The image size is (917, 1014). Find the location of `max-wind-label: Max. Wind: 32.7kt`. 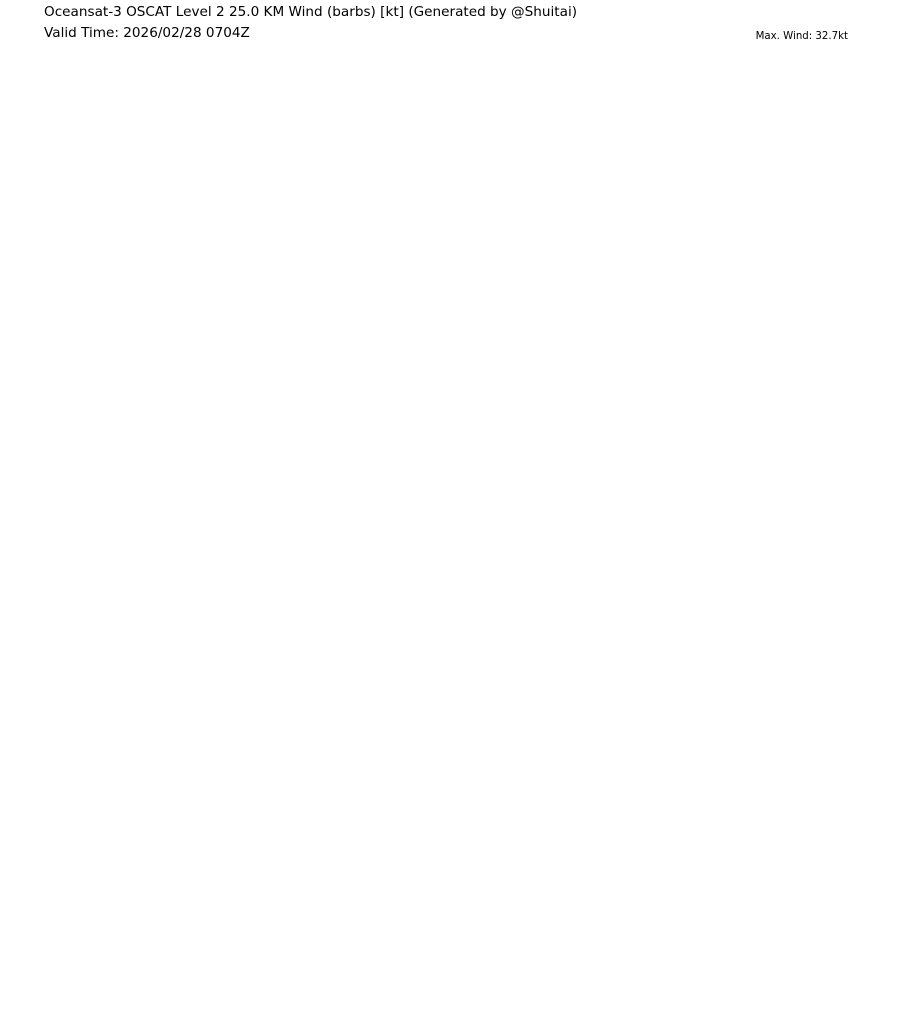

max-wind-label: Max. Wind: 32.7kt is located at coordinates (801, 36).